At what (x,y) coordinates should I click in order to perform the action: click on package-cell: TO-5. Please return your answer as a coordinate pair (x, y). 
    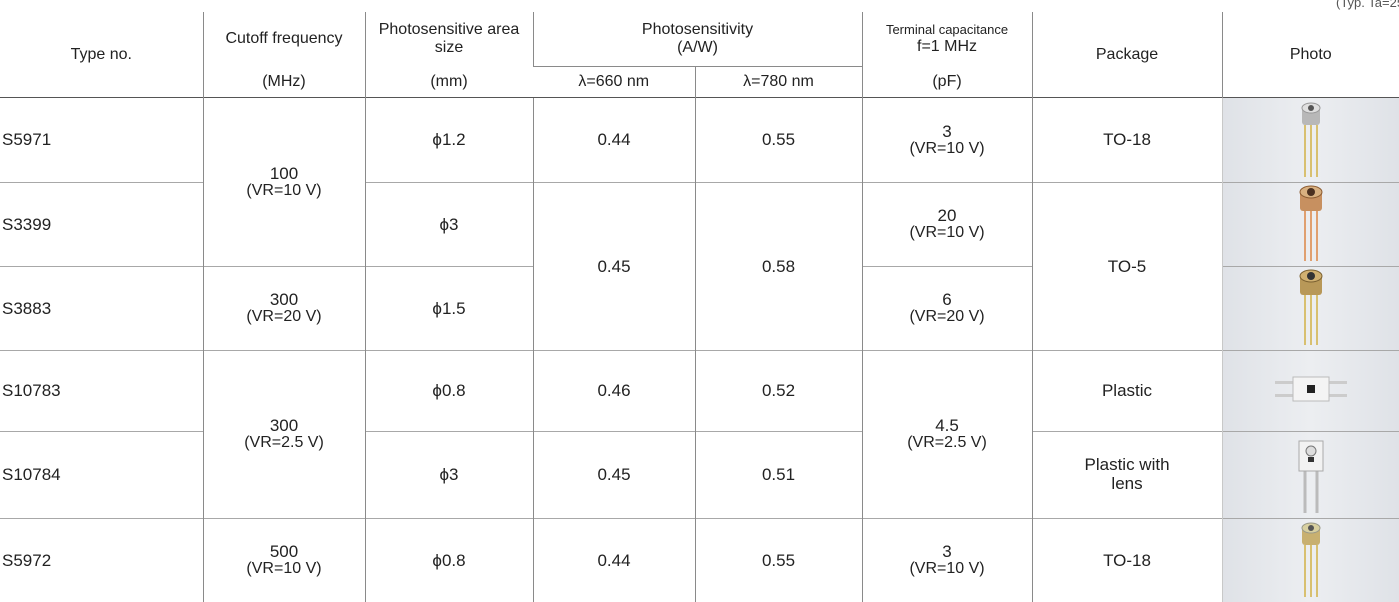
    Looking at the image, I should click on (1127, 267).